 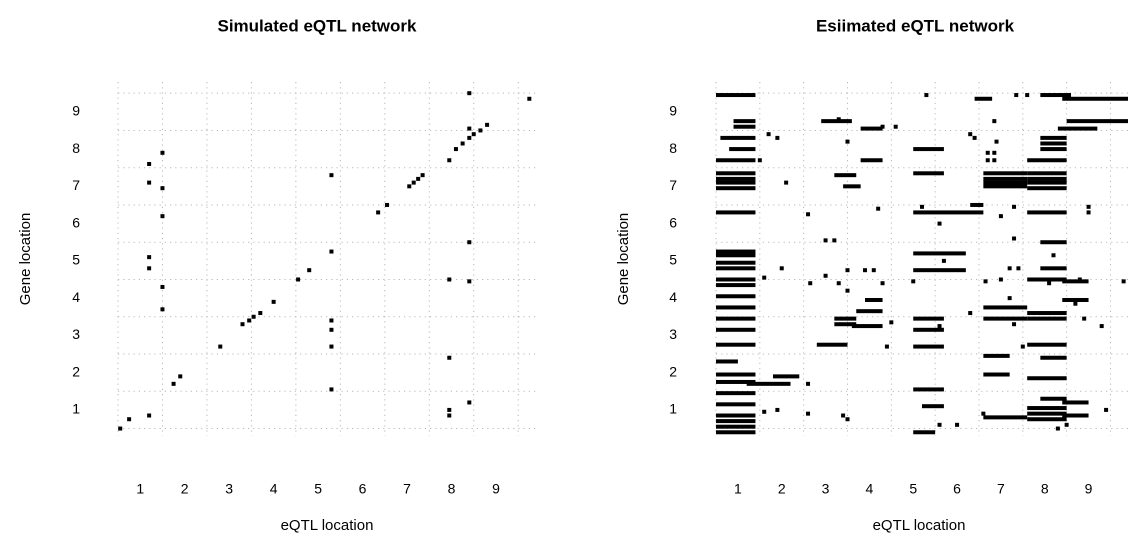 What do you see at coordinates (317, 25) in the screenshot?
I see `chart-title: Simulated eQTL network` at bounding box center [317, 25].